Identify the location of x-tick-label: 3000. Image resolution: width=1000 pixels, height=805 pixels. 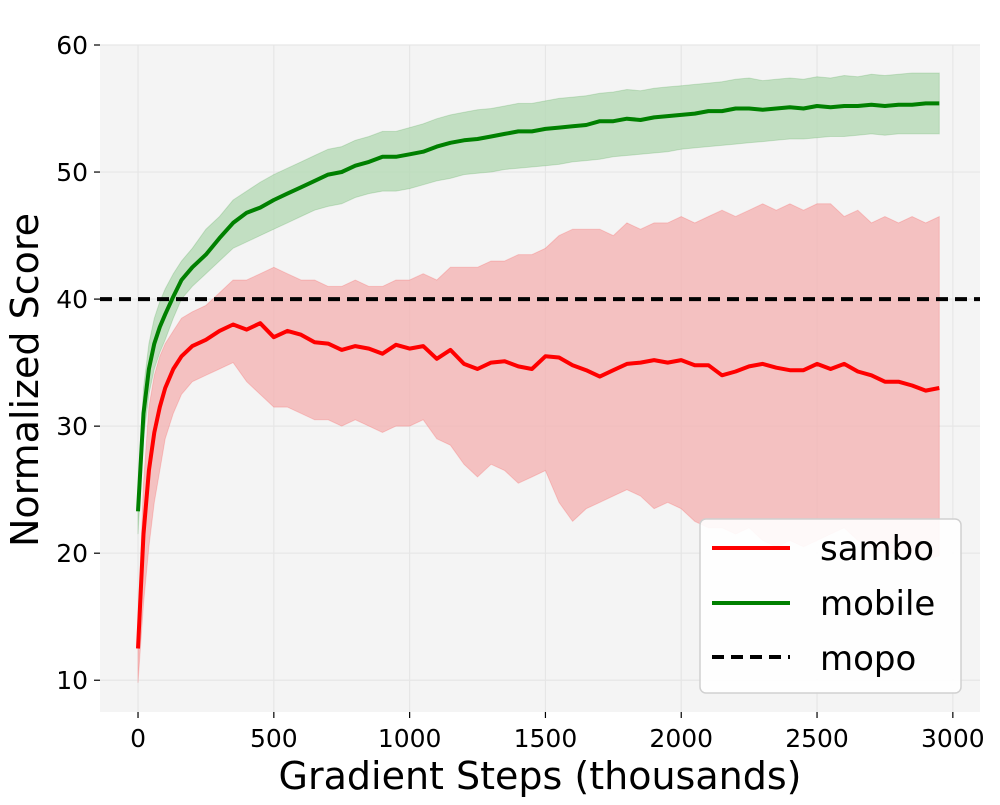
(953, 738).